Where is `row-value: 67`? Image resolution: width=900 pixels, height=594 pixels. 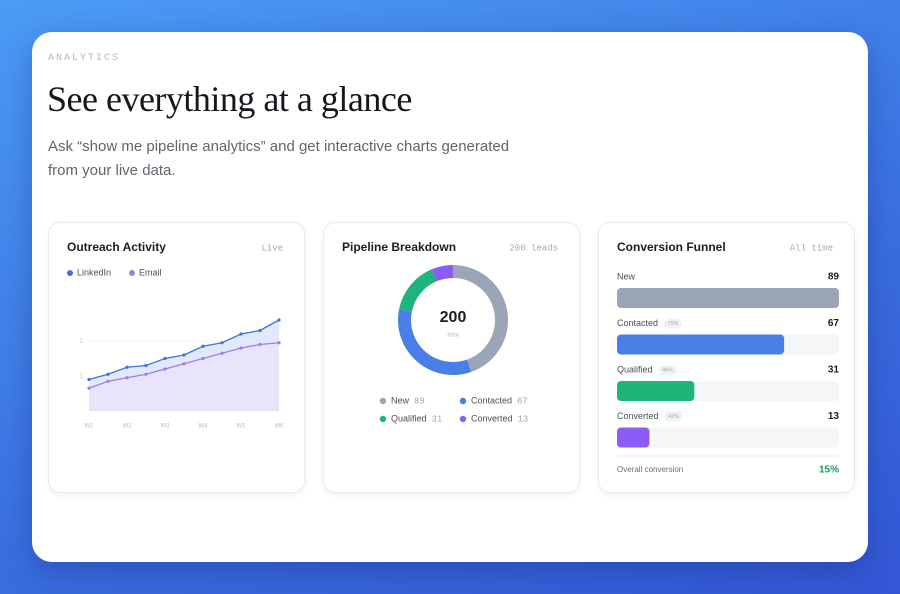 row-value: 67 is located at coordinates (834, 323).